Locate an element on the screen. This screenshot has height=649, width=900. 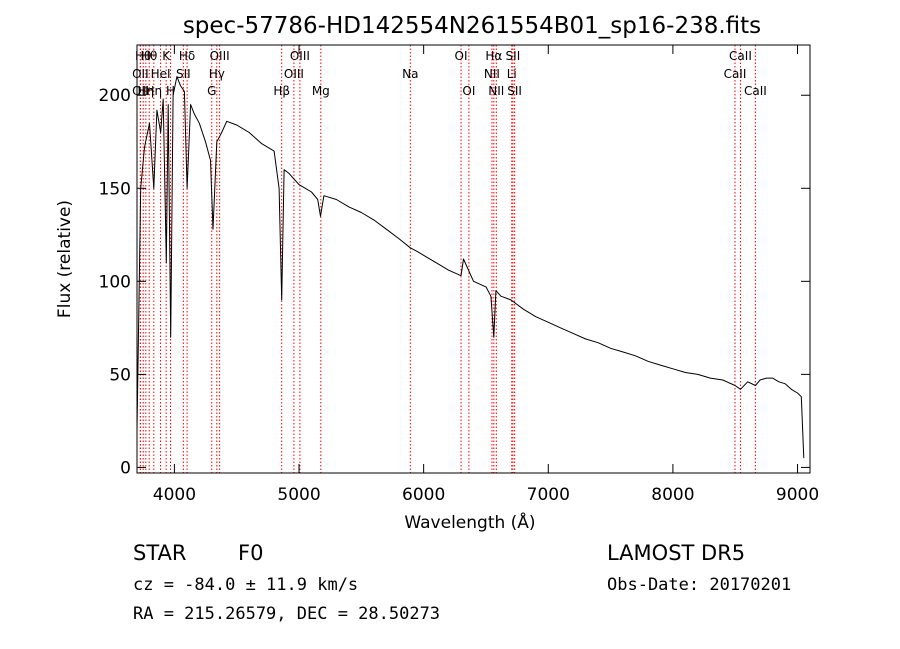
spectral-subclass: F0 is located at coordinates (250, 553).